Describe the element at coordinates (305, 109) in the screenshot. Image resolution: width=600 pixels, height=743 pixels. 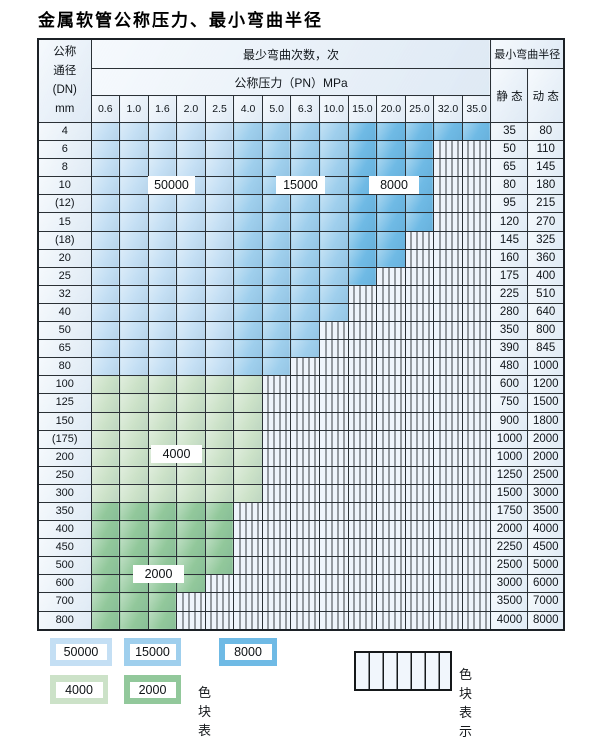
I see `pressure-col-header: 6.3` at that location.